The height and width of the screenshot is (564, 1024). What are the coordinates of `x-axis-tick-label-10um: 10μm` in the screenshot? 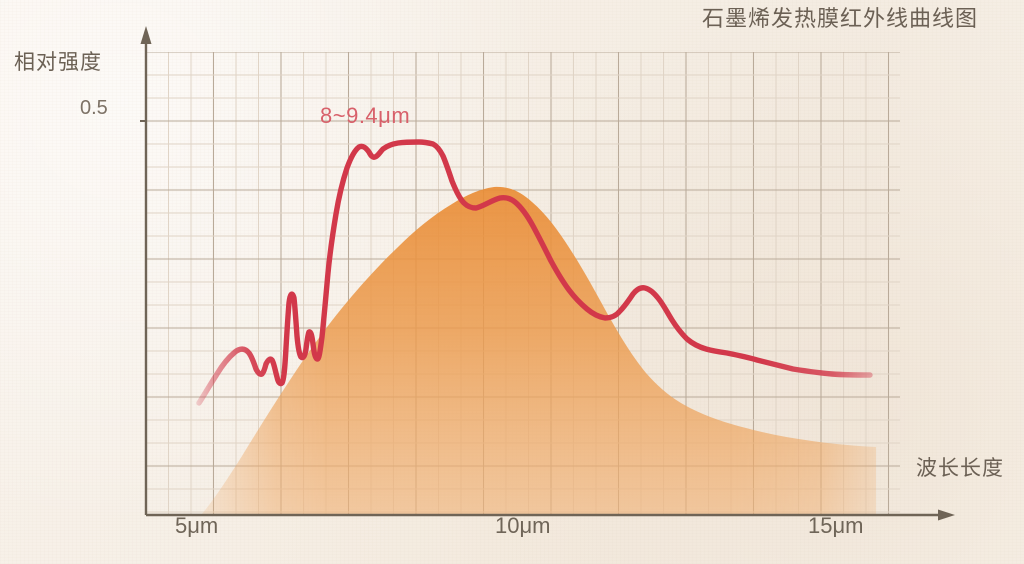 It's located at (523, 525).